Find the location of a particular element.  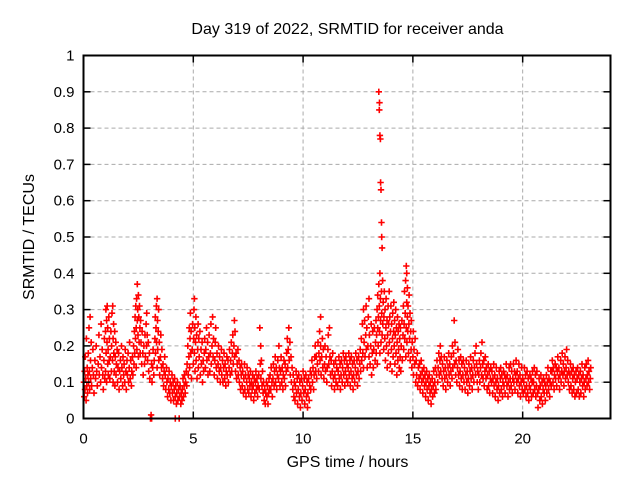

y-tick-label: 0.7 is located at coordinates (64, 164).